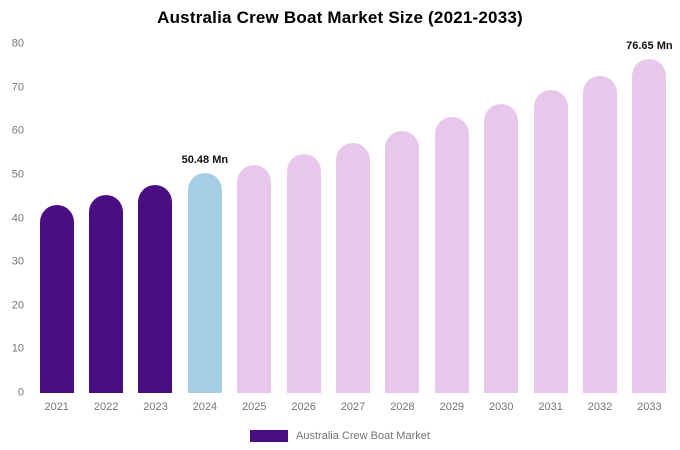 This screenshot has height=450, width=680. Describe the element at coordinates (205, 159) in the screenshot. I see `bar-value-label: 50.48 Mn` at that location.